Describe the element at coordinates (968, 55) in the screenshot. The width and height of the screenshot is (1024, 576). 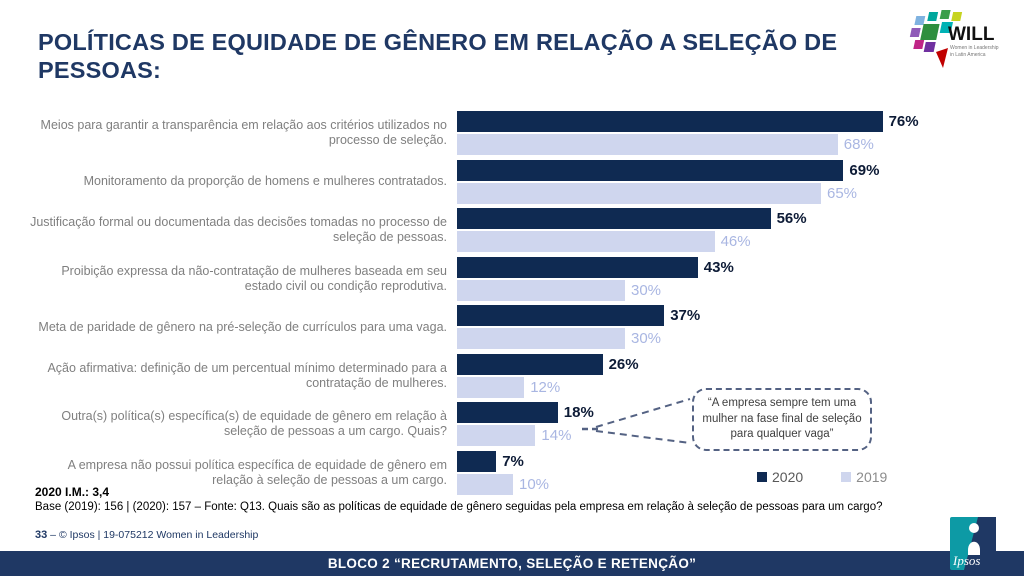
I see `will-tagline-2: in Latin America` at that location.